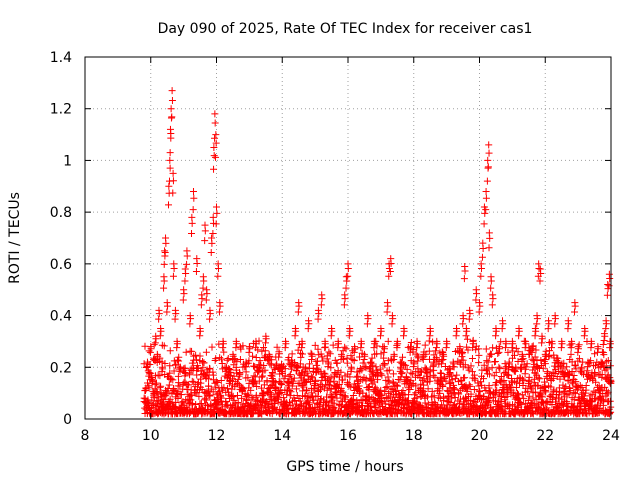  Describe the element at coordinates (217, 436) in the screenshot. I see `x-tick-label: 12` at that location.